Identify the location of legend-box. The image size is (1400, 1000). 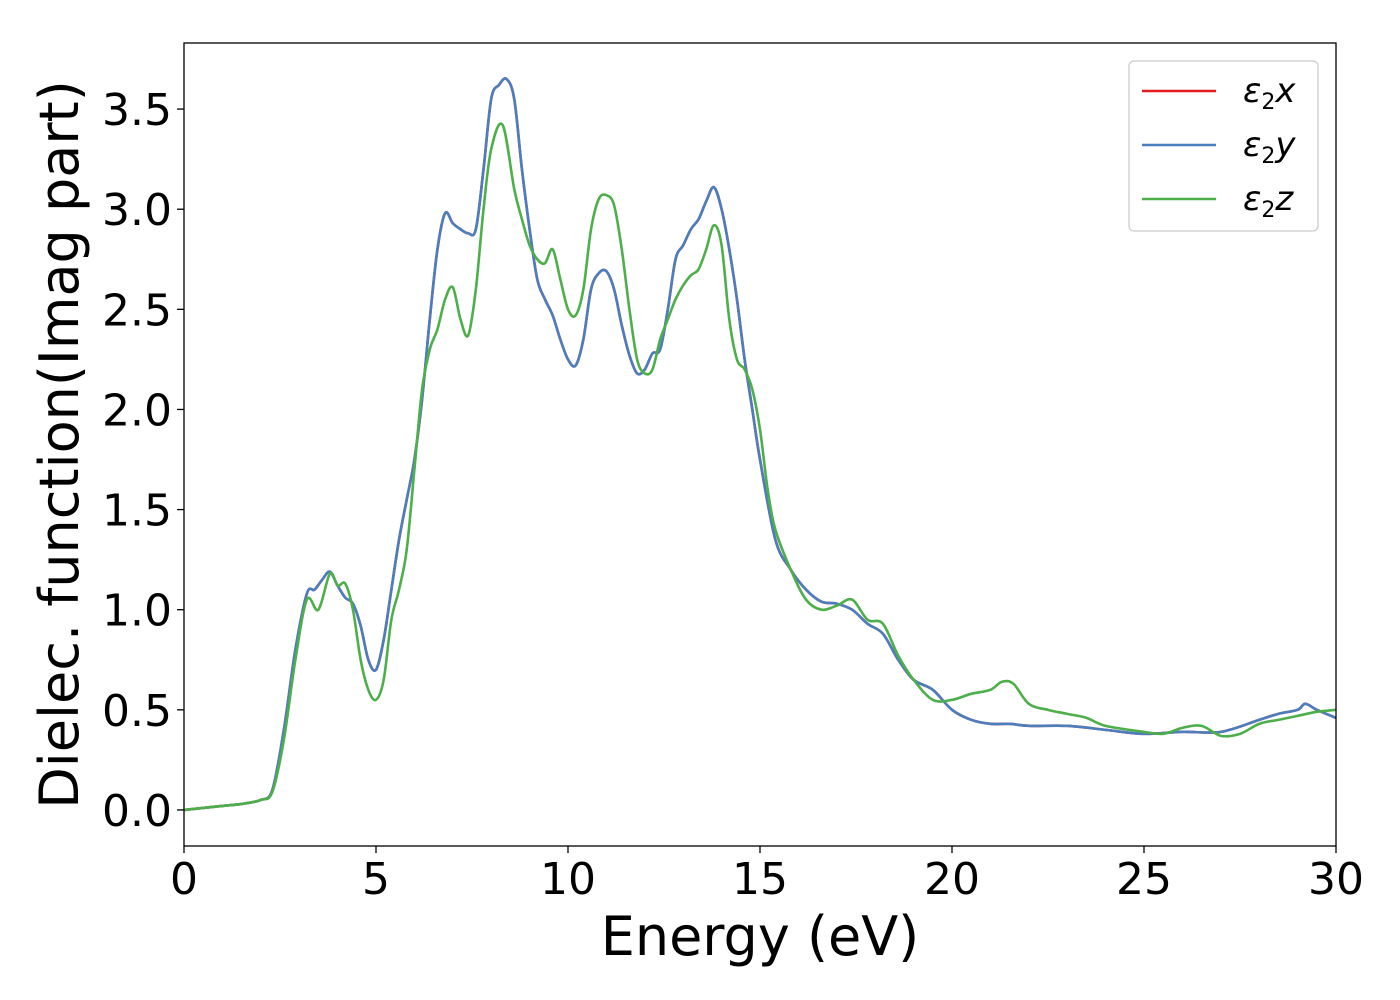
(1223, 146).